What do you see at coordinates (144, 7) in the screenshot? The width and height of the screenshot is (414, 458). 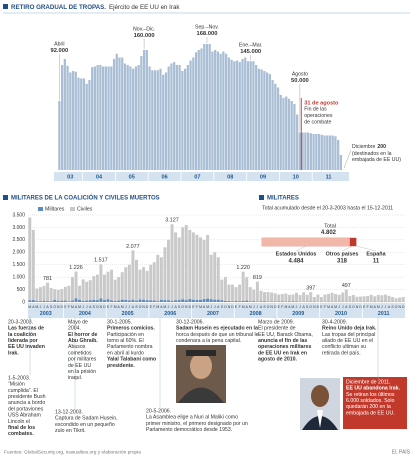 I see `subtitle: Ejército de EE UU en Irak` at bounding box center [144, 7].